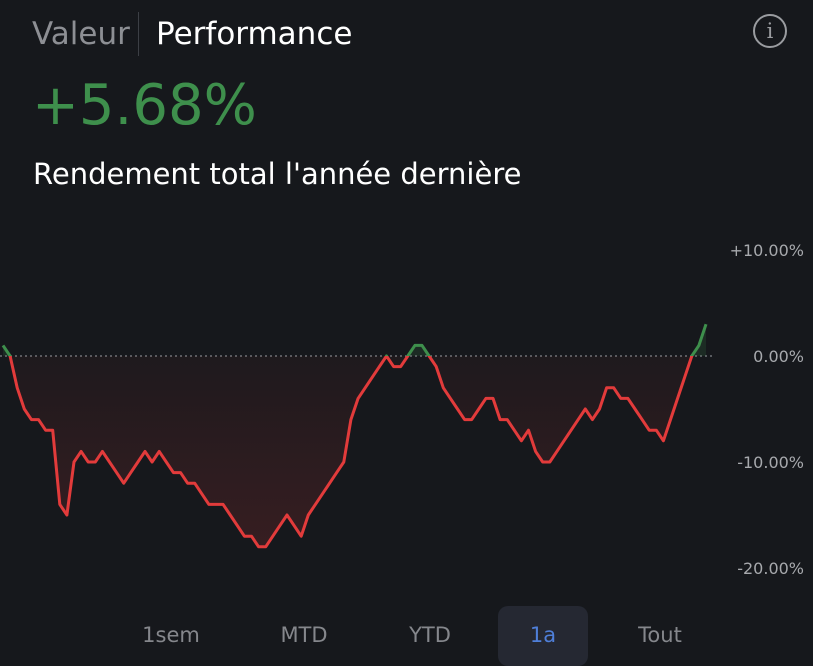 This screenshot has height=666, width=813. I want to click on range-tout: Tout, so click(660, 635).